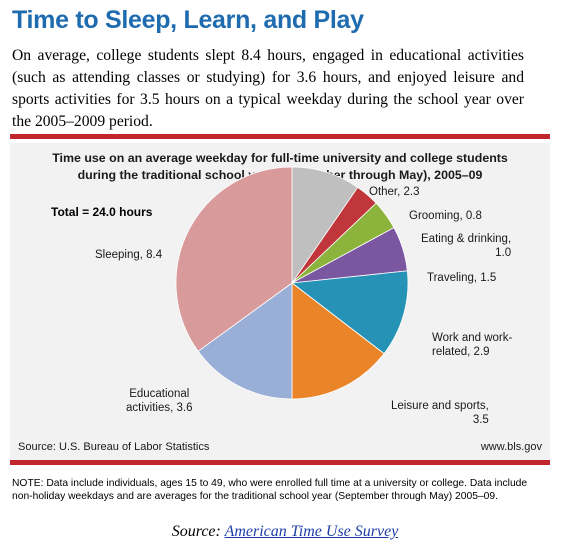  I want to click on slice-label-line: Work and work-, so click(472, 338).